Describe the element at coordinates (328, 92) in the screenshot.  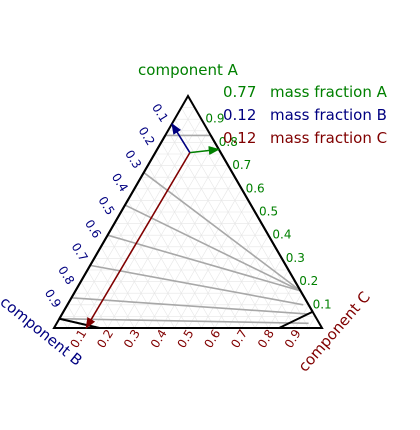
I see `readout-a-label: mass fraction A` at that location.